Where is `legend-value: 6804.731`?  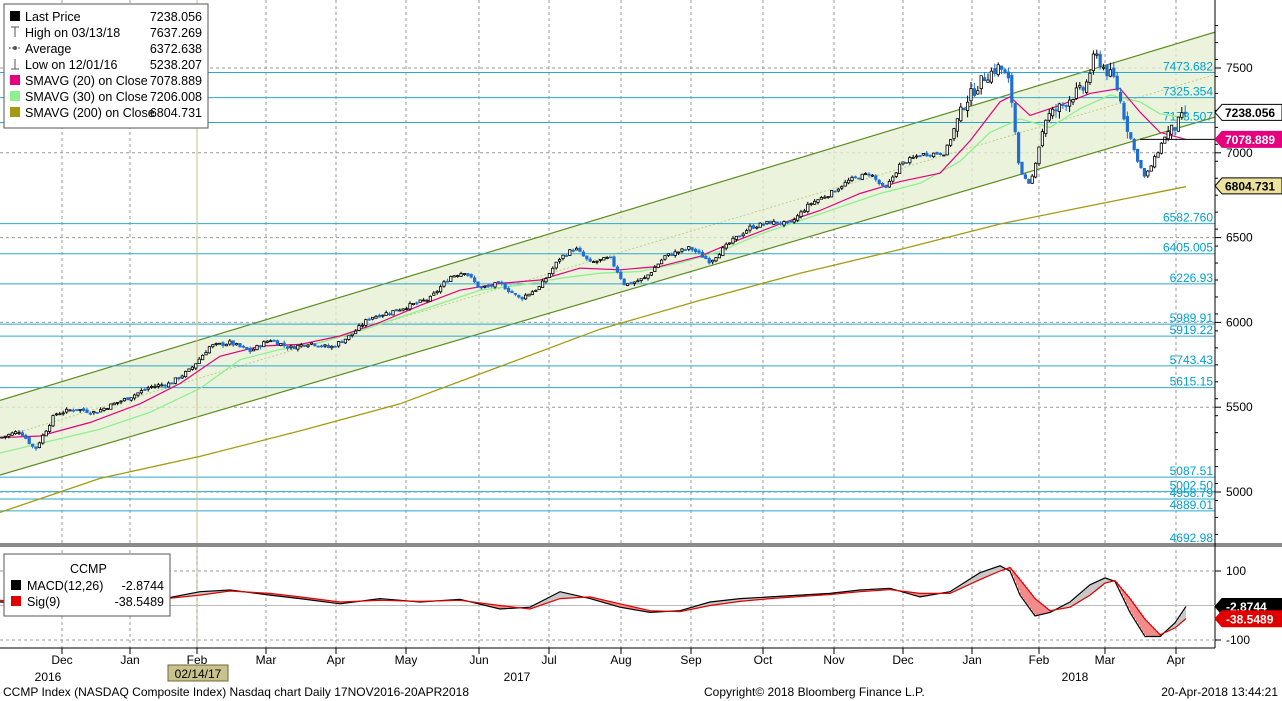
legend-value: 6804.731 is located at coordinates (176, 113).